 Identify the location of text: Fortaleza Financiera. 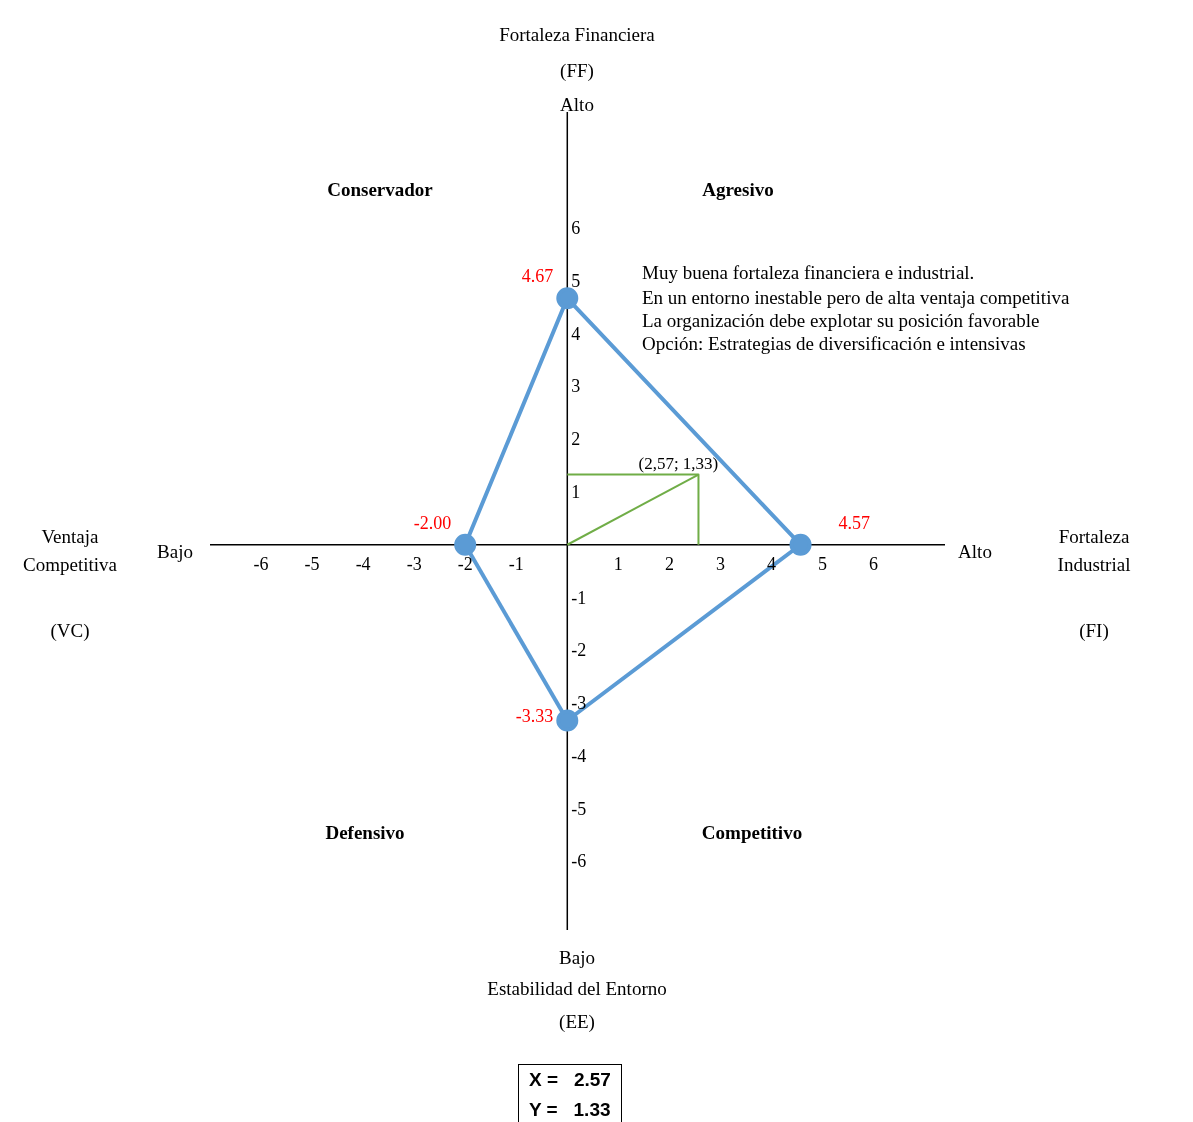
(577, 35).